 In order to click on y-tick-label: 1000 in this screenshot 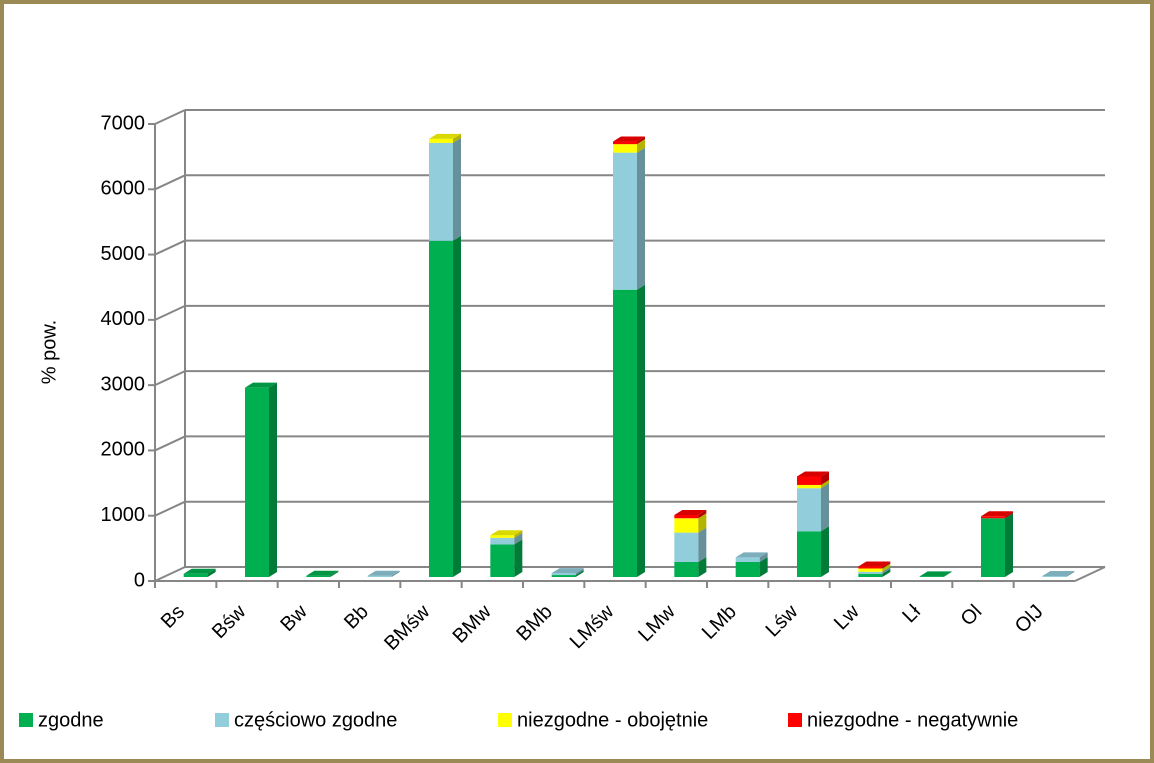, I will do `click(123, 515)`.